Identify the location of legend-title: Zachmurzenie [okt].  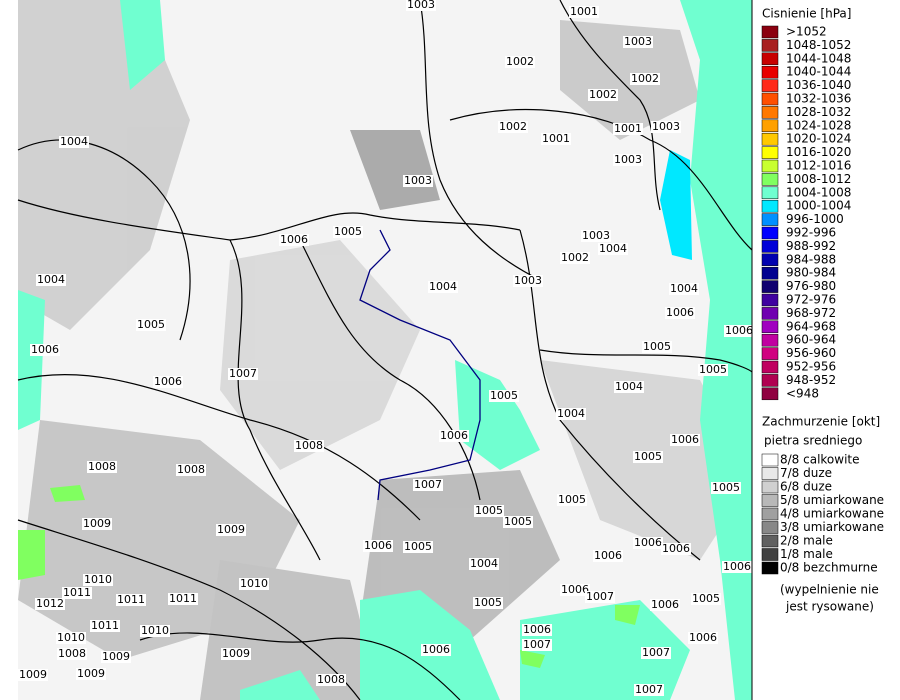
(821, 422).